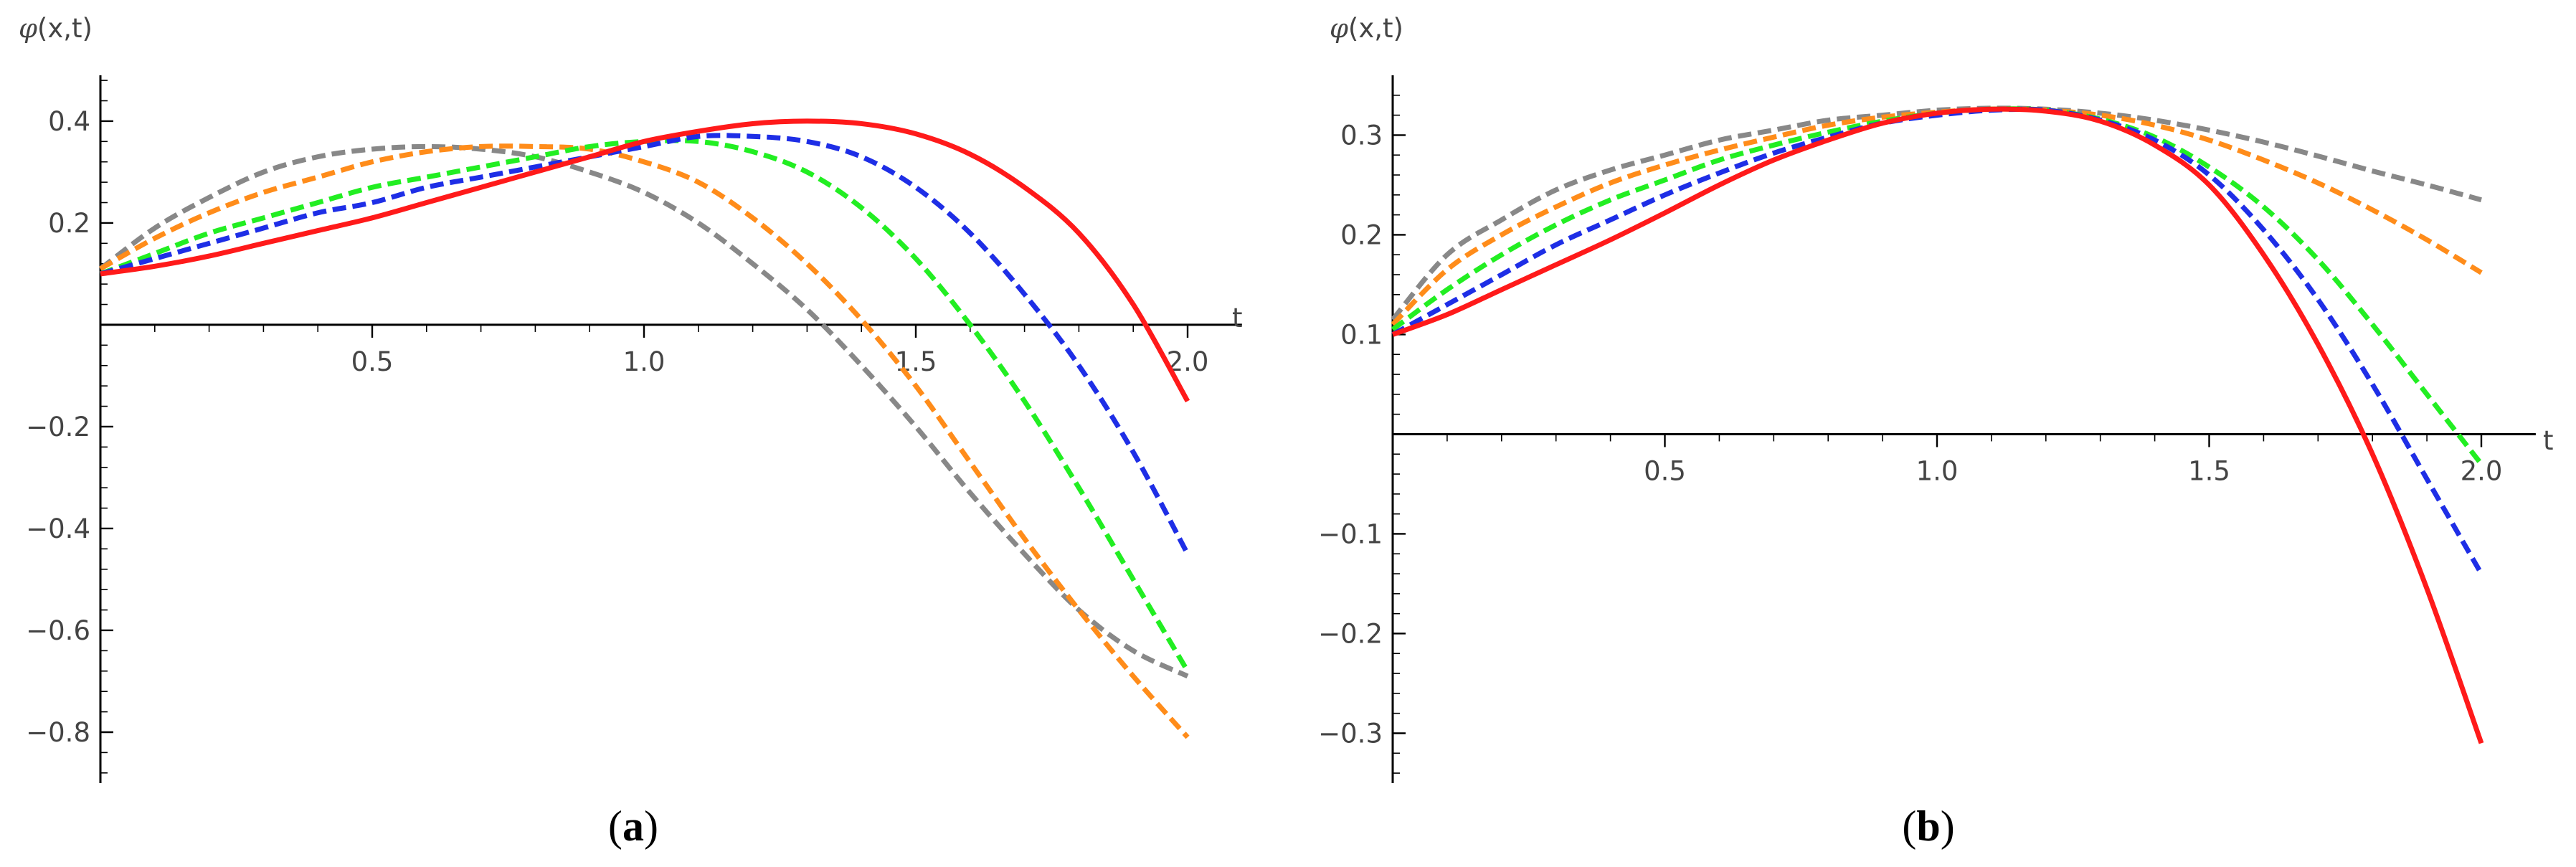 This screenshot has height=867, width=2576. Describe the element at coordinates (2209, 471) in the screenshot. I see `x-tick-label-b: 1.5` at that location.